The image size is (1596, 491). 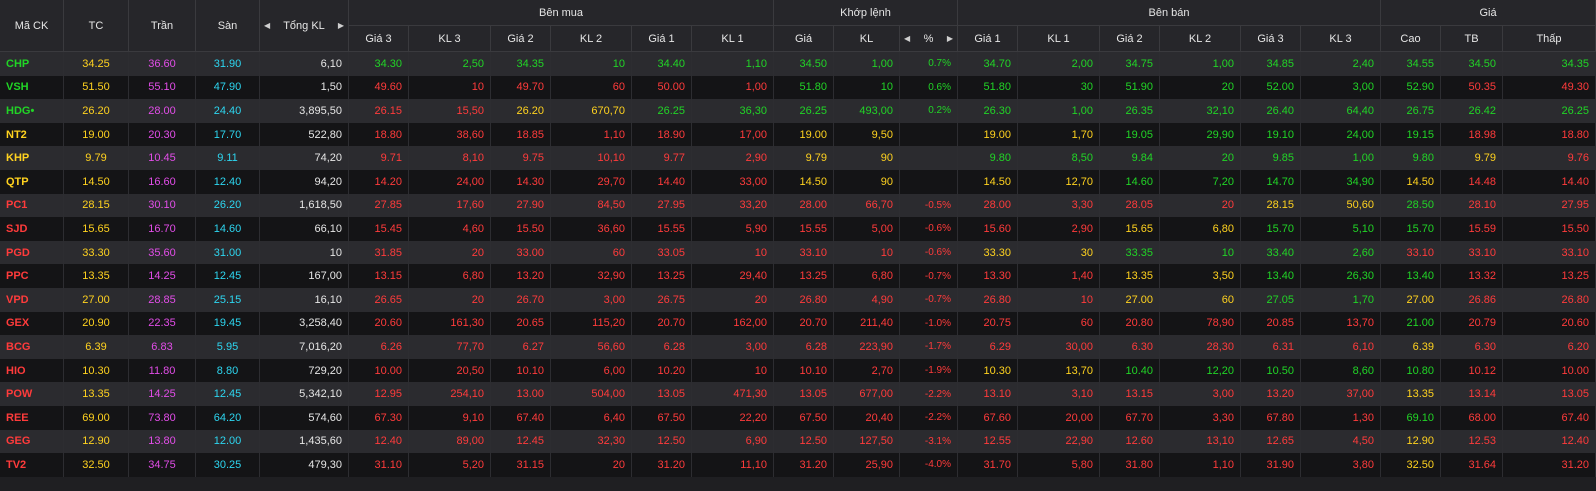 What do you see at coordinates (733, 111) in the screenshot?
I see `buy-kl-1-cell: 36,30` at bounding box center [733, 111].